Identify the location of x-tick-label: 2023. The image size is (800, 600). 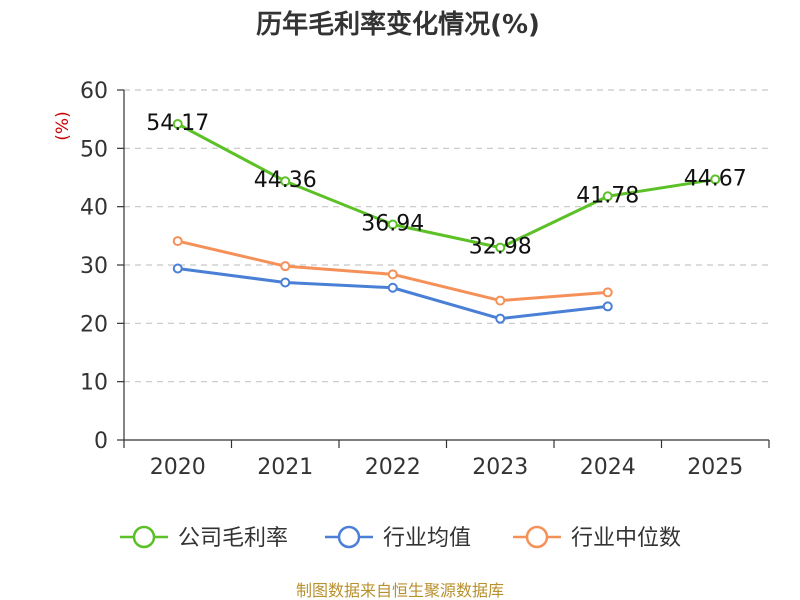
(500, 467).